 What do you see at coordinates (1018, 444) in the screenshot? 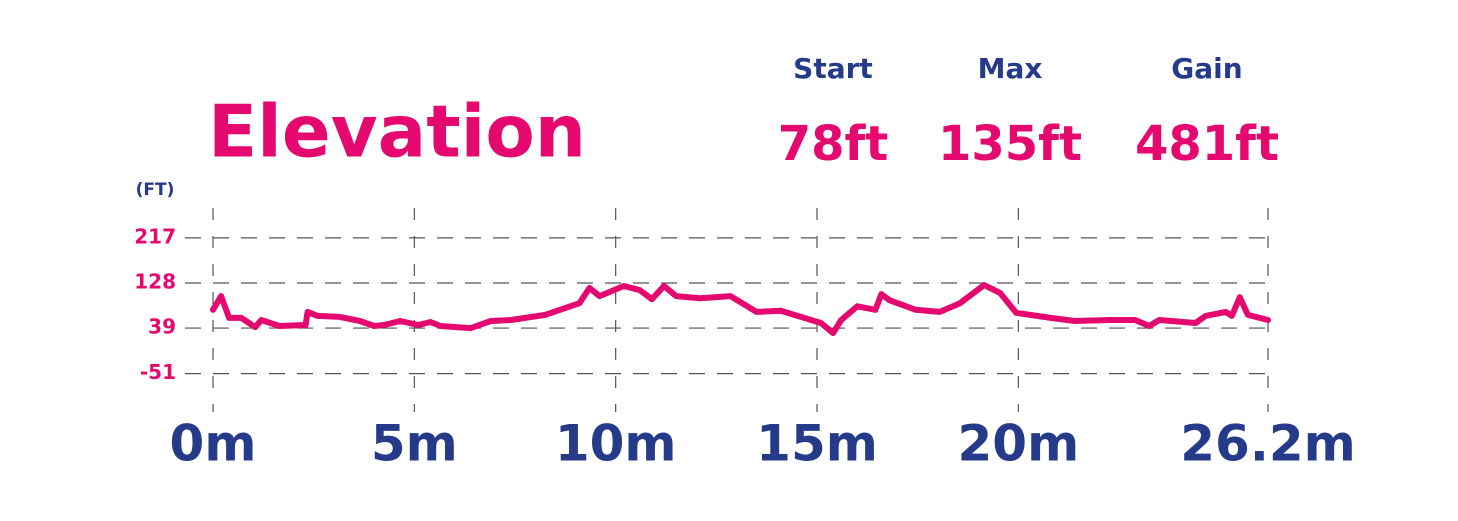
I see `x-tick-label: 20m` at bounding box center [1018, 444].